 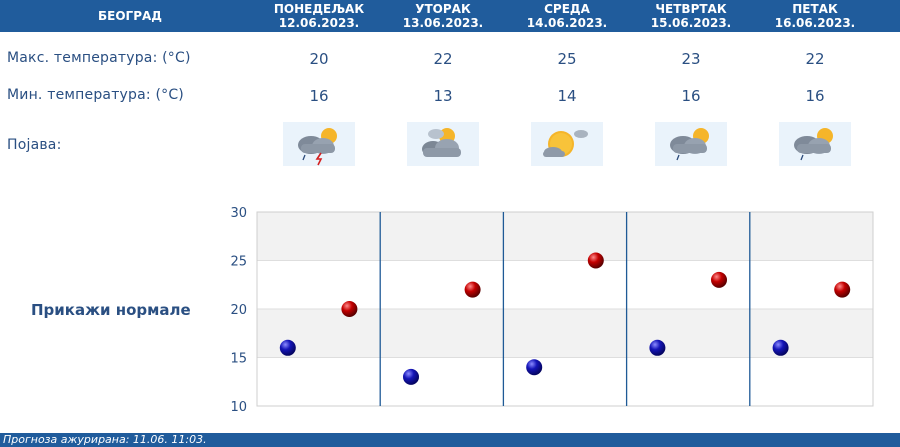 What do you see at coordinates (238, 262) in the screenshot?
I see `y-tick-label: 25` at bounding box center [238, 262].